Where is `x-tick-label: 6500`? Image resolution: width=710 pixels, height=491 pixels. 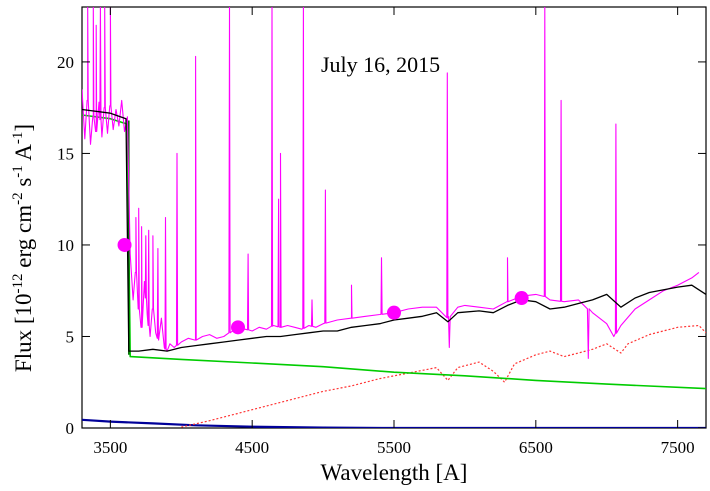 x-tick-label: 6500 is located at coordinates (536, 447).